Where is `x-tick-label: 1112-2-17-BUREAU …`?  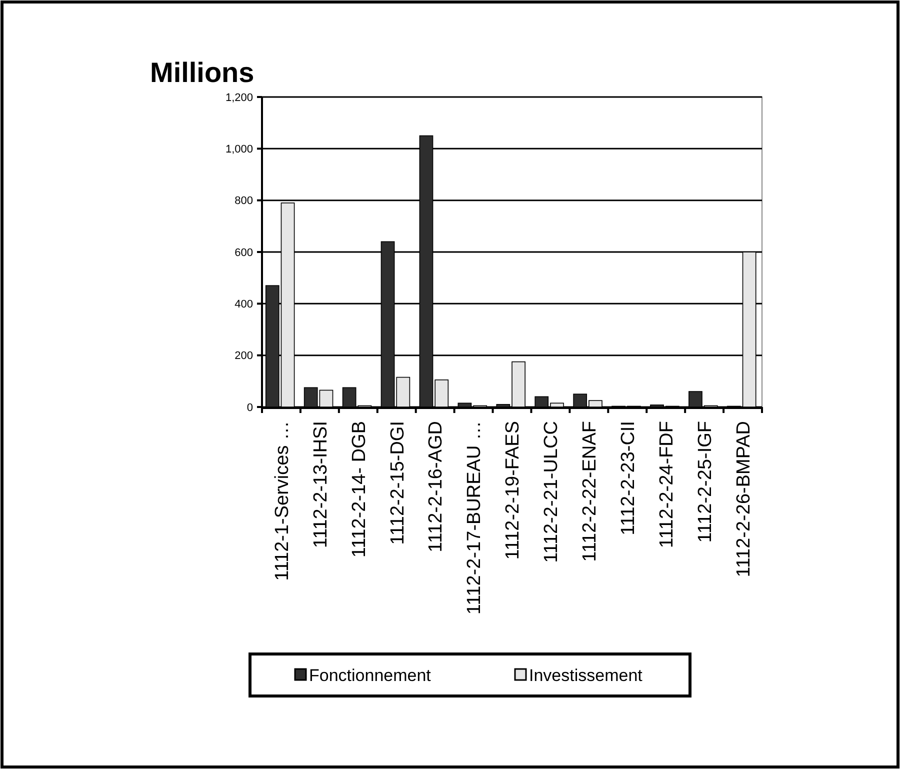
x-tick-label: 1112-2-17-BUREAU … is located at coordinates (475, 518).